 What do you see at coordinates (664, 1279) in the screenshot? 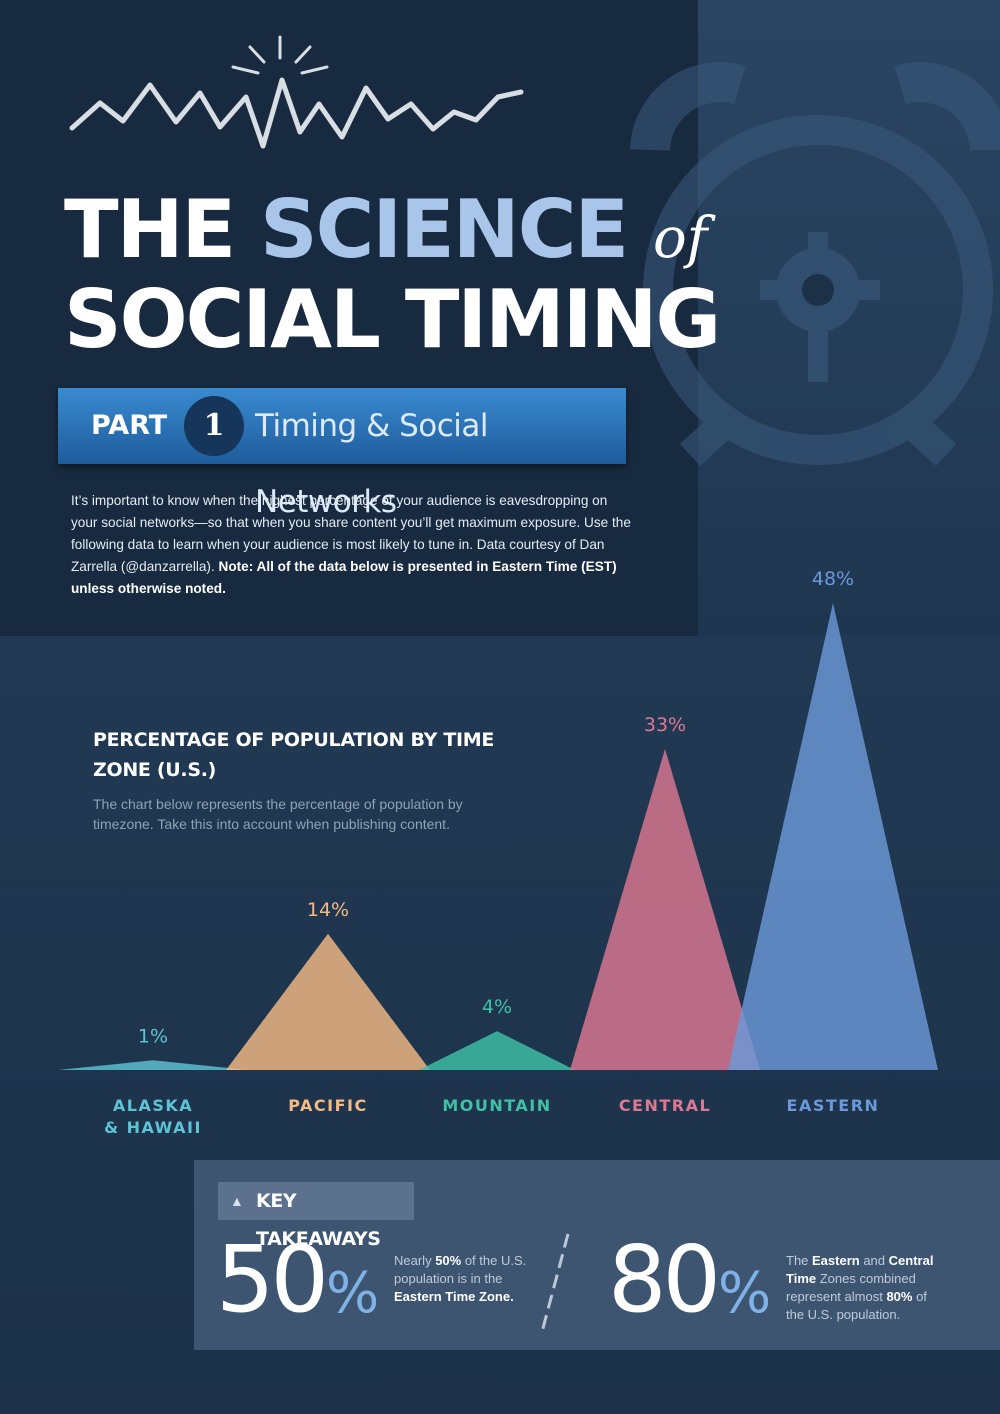
I see `takeaway-2-number: 80` at bounding box center [664, 1279].